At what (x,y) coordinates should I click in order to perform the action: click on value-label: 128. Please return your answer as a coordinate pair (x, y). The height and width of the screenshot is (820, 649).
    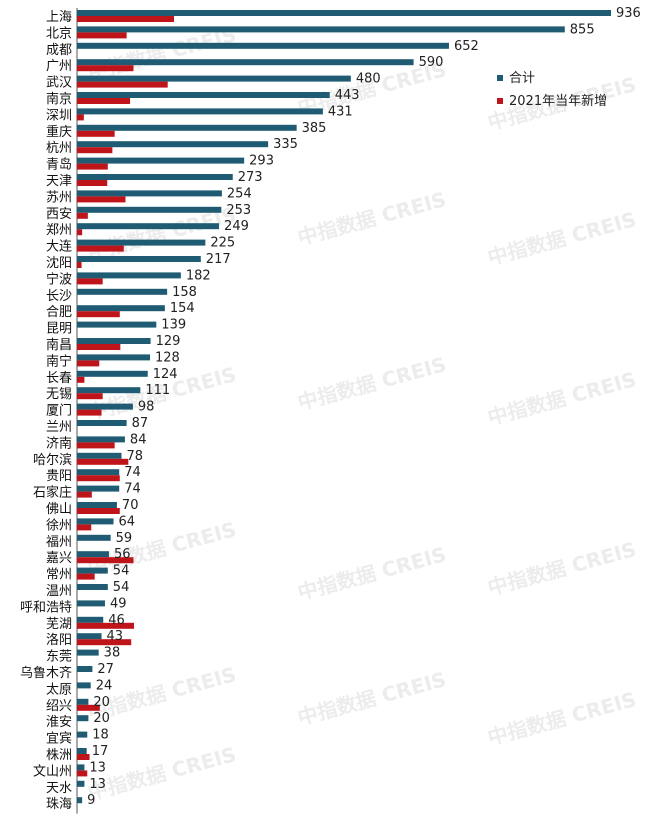
    Looking at the image, I should click on (167, 357).